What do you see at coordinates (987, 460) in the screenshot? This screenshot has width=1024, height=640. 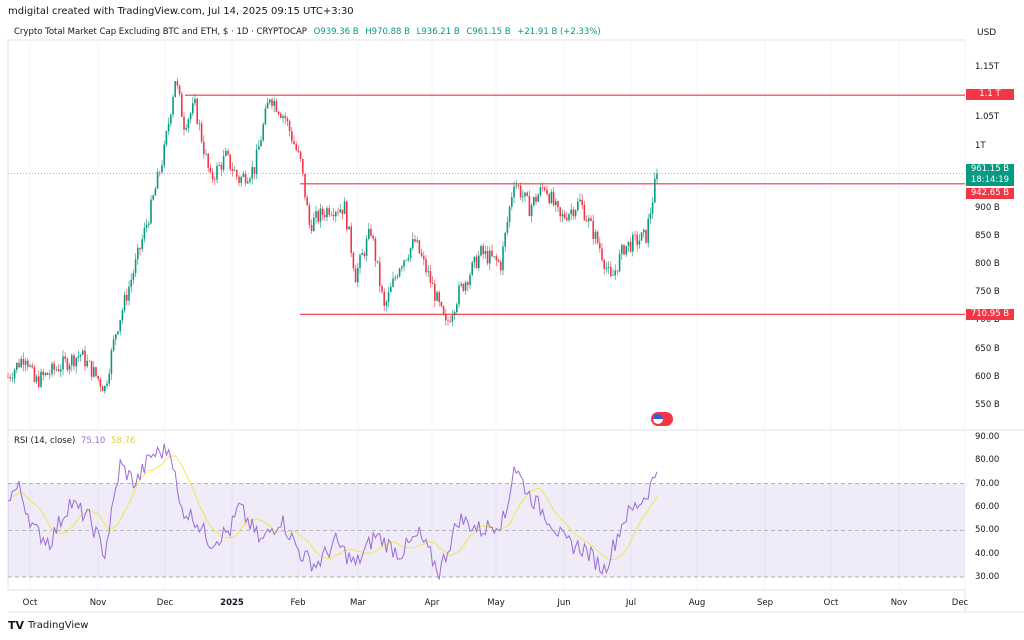 I see `rsi-axis-label: 80.00` at bounding box center [987, 460].